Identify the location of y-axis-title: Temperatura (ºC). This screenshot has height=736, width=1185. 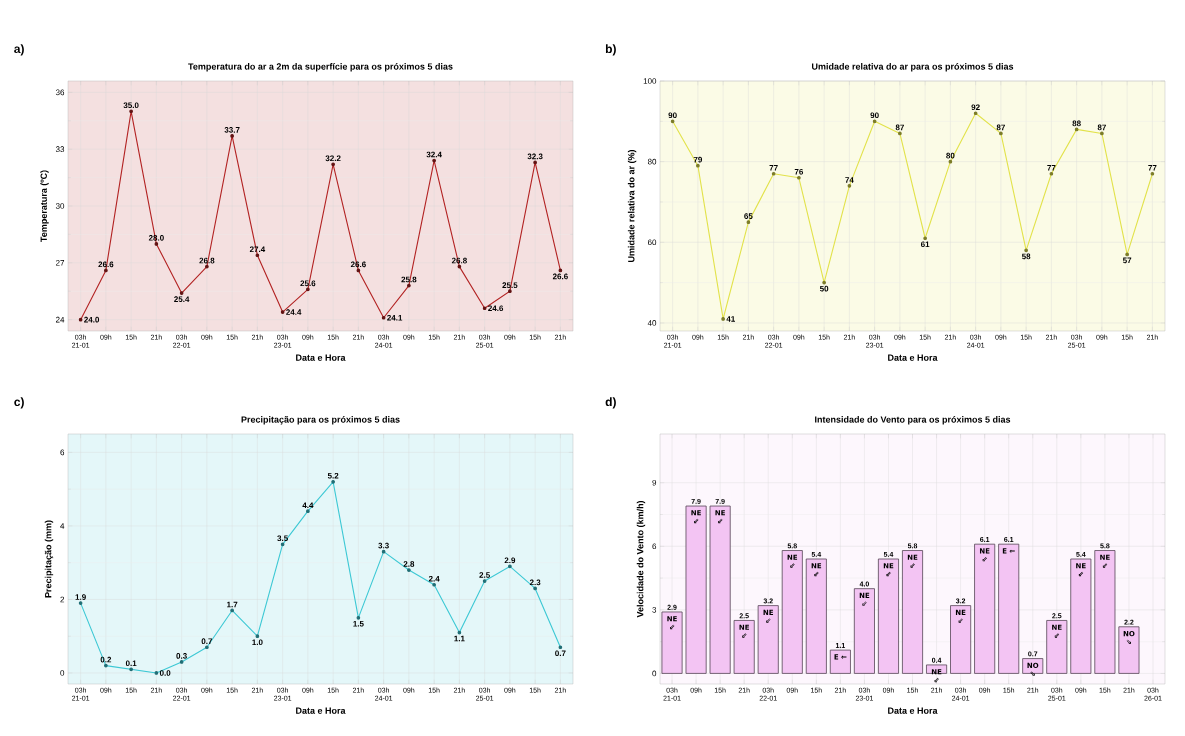
(44, 206).